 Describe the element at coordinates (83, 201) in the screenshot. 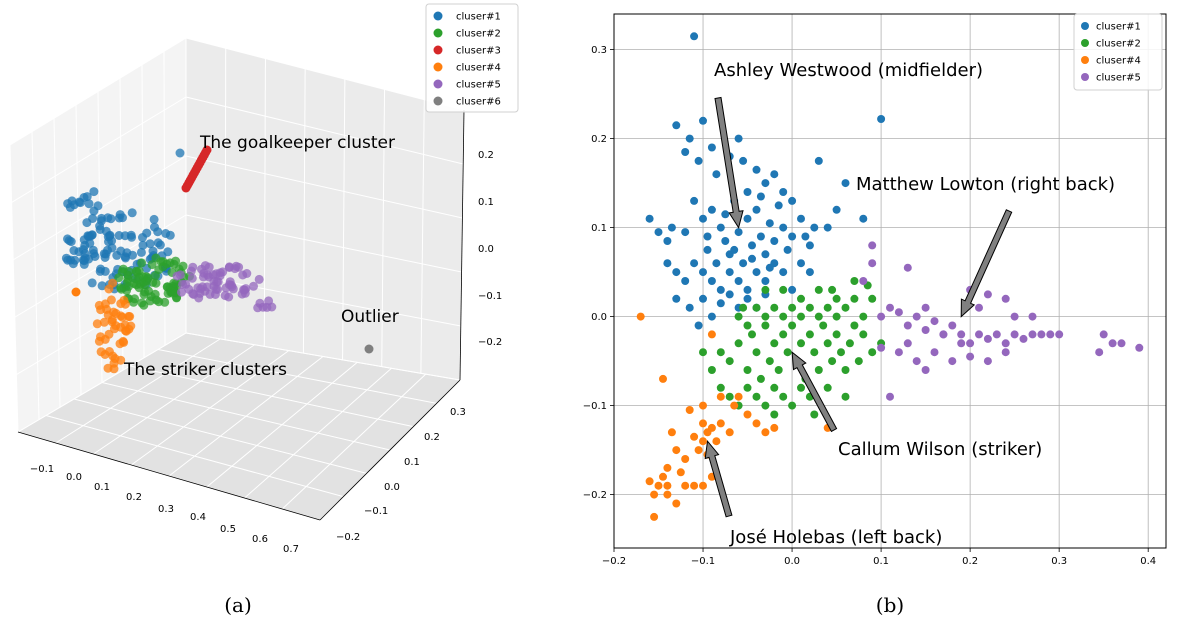

I see `cluster-1-points` at that location.